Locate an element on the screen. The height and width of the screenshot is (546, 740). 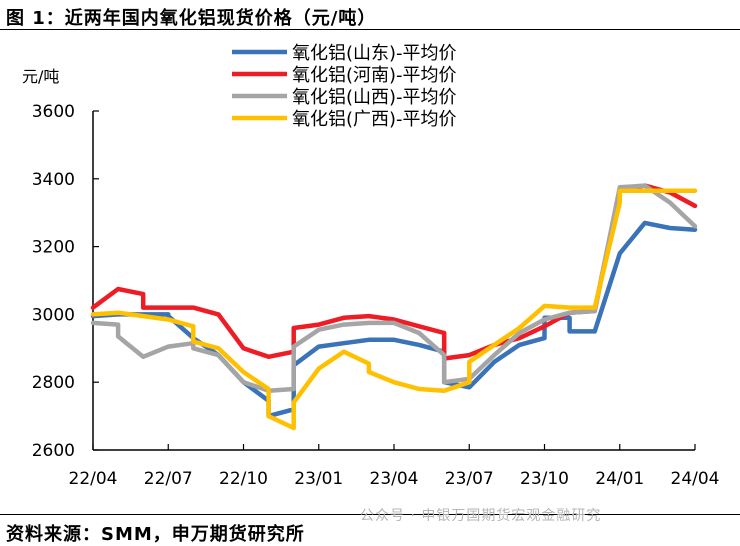
y-tick-label: 3200 is located at coordinates (53, 248).